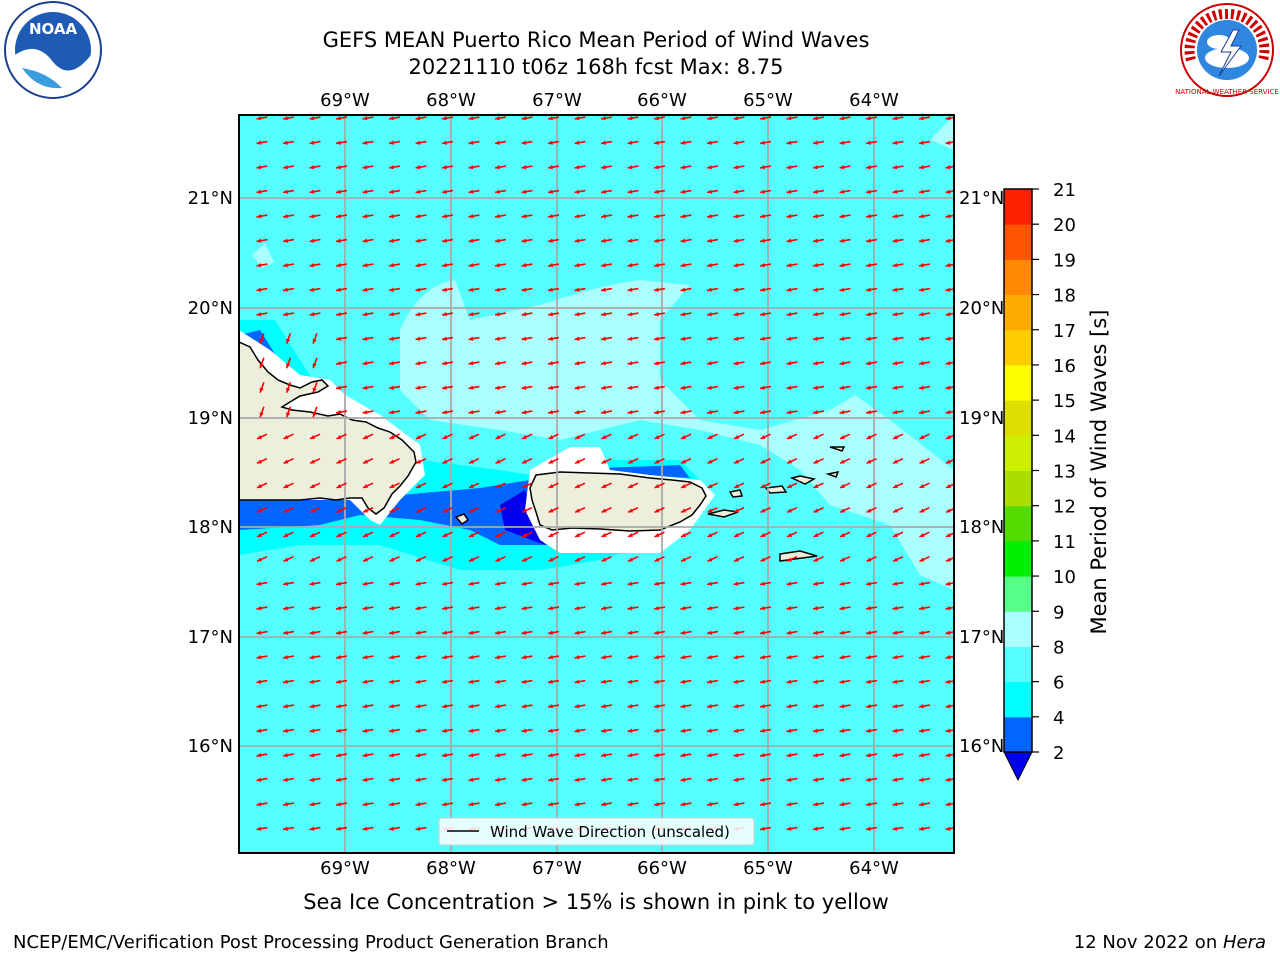  I want to click on arrow-legend: Wind Wave Direction (unscaled), so click(596, 831).